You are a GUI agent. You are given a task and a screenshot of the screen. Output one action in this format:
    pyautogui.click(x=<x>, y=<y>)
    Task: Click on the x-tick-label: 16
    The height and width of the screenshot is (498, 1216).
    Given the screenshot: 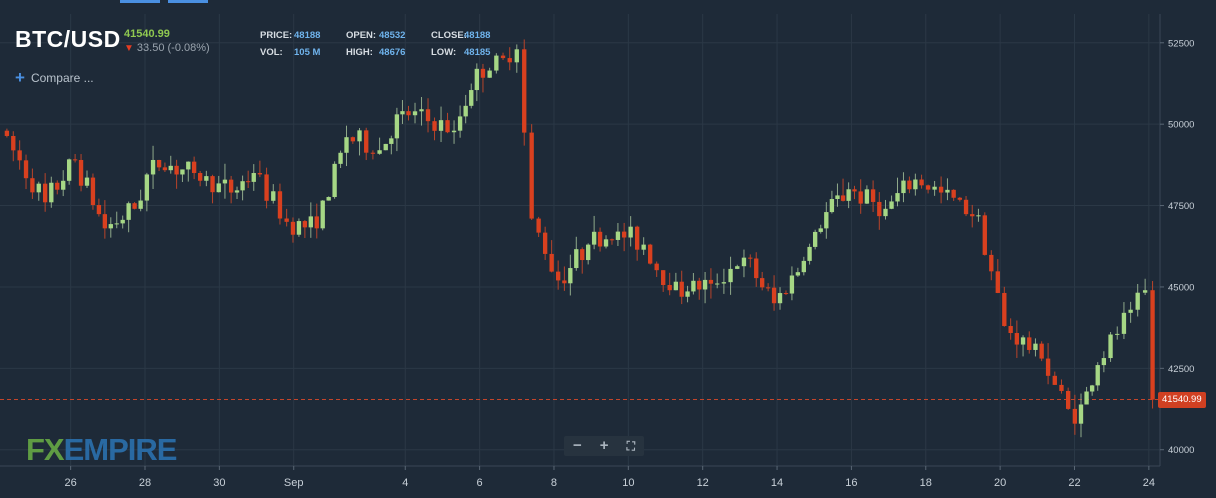 What is the action you would take?
    pyautogui.click(x=851, y=483)
    